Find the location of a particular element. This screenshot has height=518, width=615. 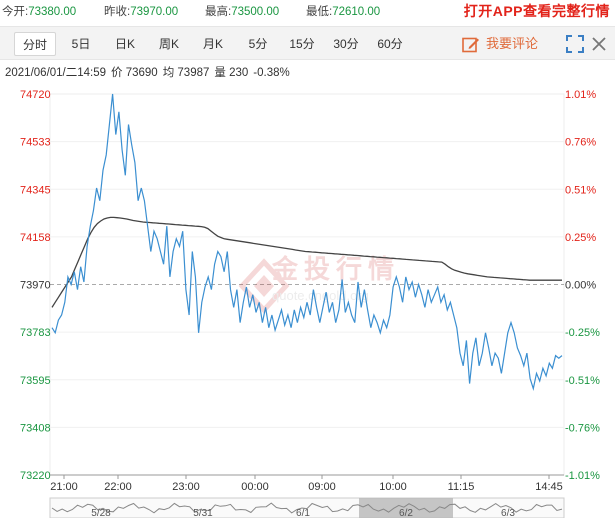

y-right-tick: -0.76% is located at coordinates (582, 428).